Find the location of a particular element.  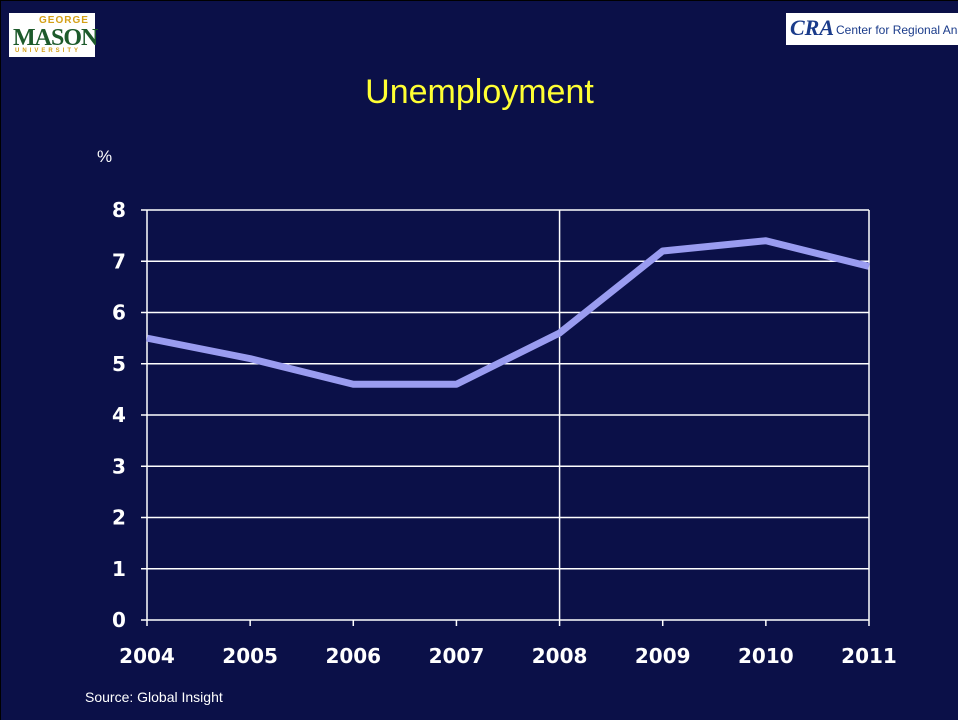

george-mason-logo: GEORGE MASON UNIVERSITY is located at coordinates (53, 35).